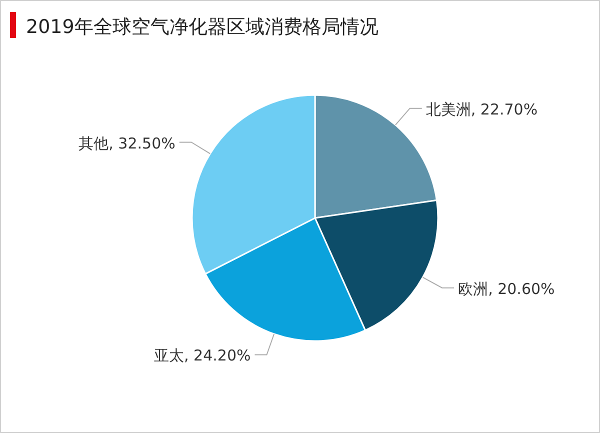 This screenshot has width=600, height=433. I want to click on slice-label: 欧洲, 20.60%, so click(506, 289).